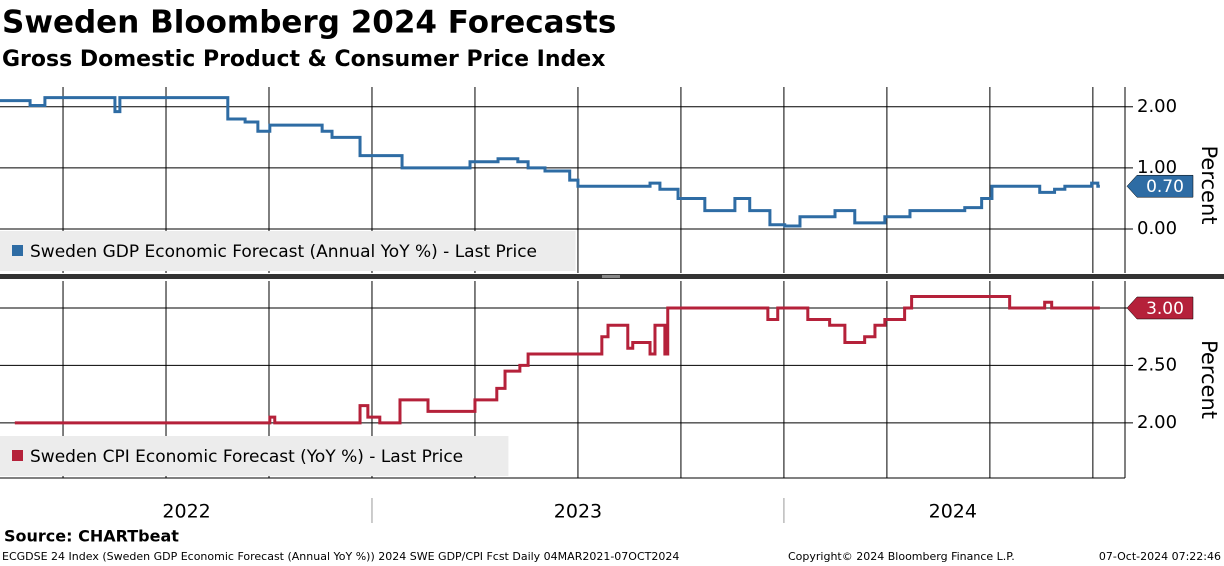 This screenshot has width=1224, height=566. Describe the element at coordinates (953, 512) in the screenshot. I see `x-tick-label: 2024` at that location.